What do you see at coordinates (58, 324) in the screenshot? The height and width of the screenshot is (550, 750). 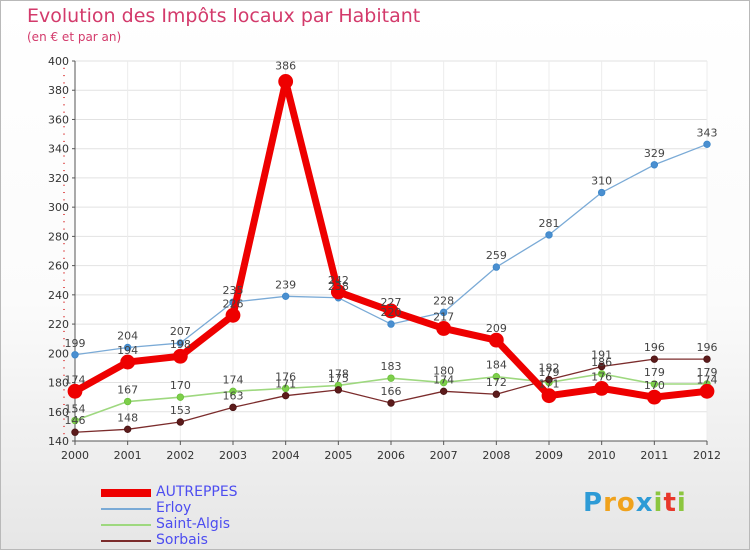 I see `y-tick-label: 220` at bounding box center [58, 324].